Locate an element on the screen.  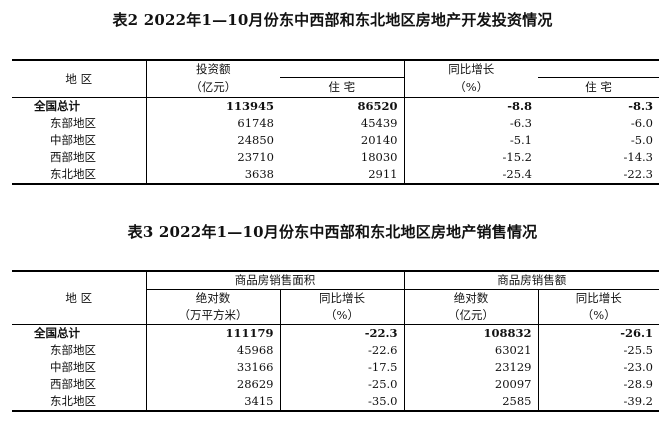
header-yoy-residential: 住 宅 is located at coordinates (598, 87).